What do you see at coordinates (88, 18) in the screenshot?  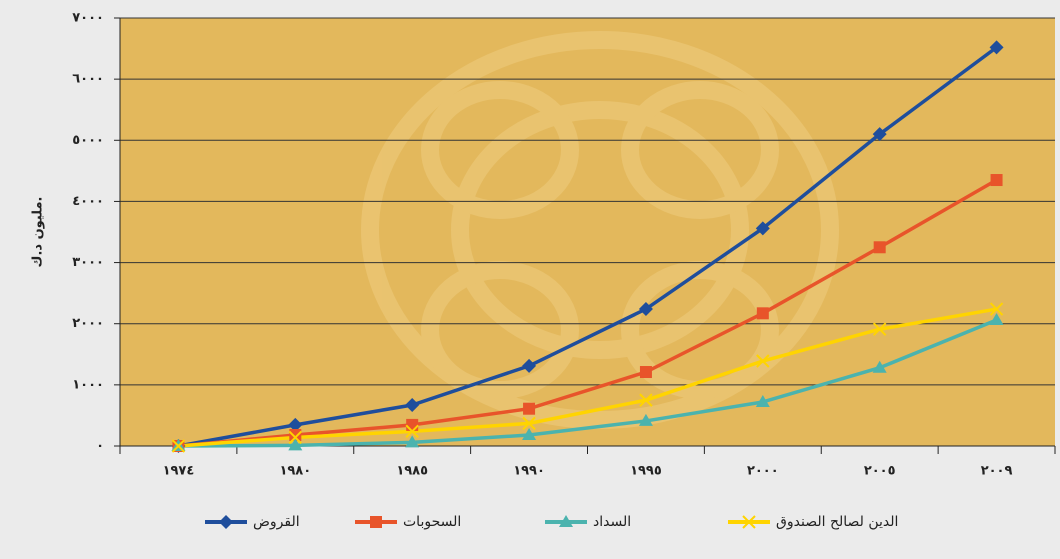 I see `y-tick-label: ٧٠٠٠` at bounding box center [88, 18].